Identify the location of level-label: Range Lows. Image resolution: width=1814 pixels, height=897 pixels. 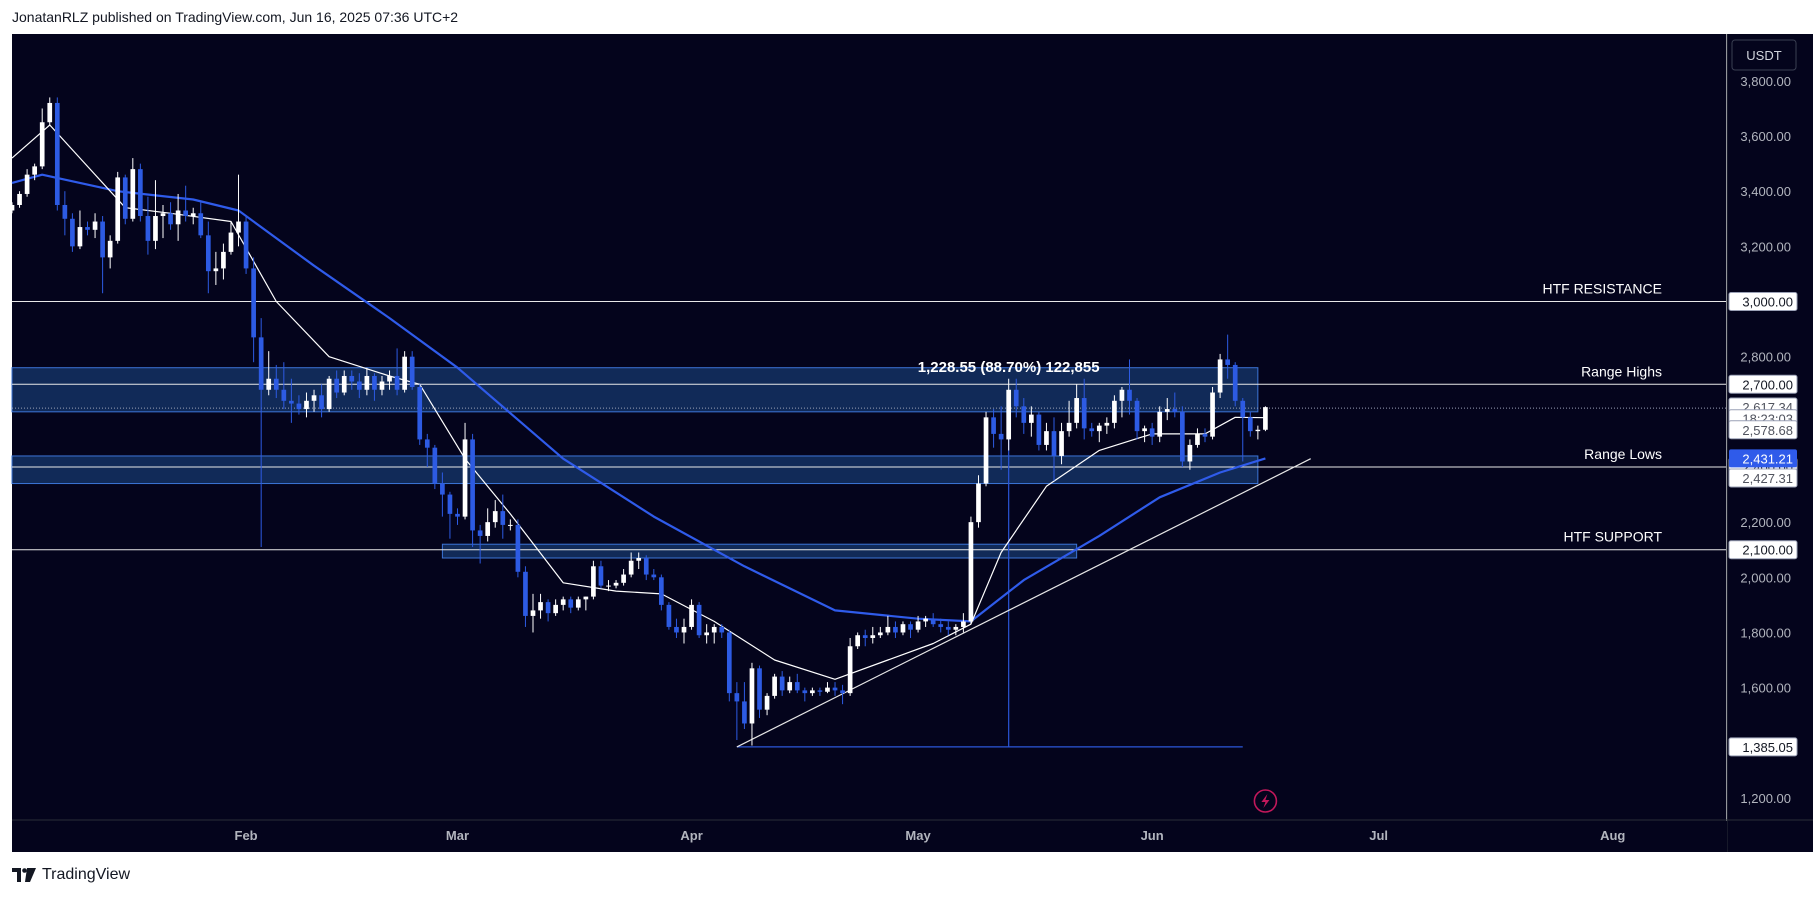
(1623, 454).